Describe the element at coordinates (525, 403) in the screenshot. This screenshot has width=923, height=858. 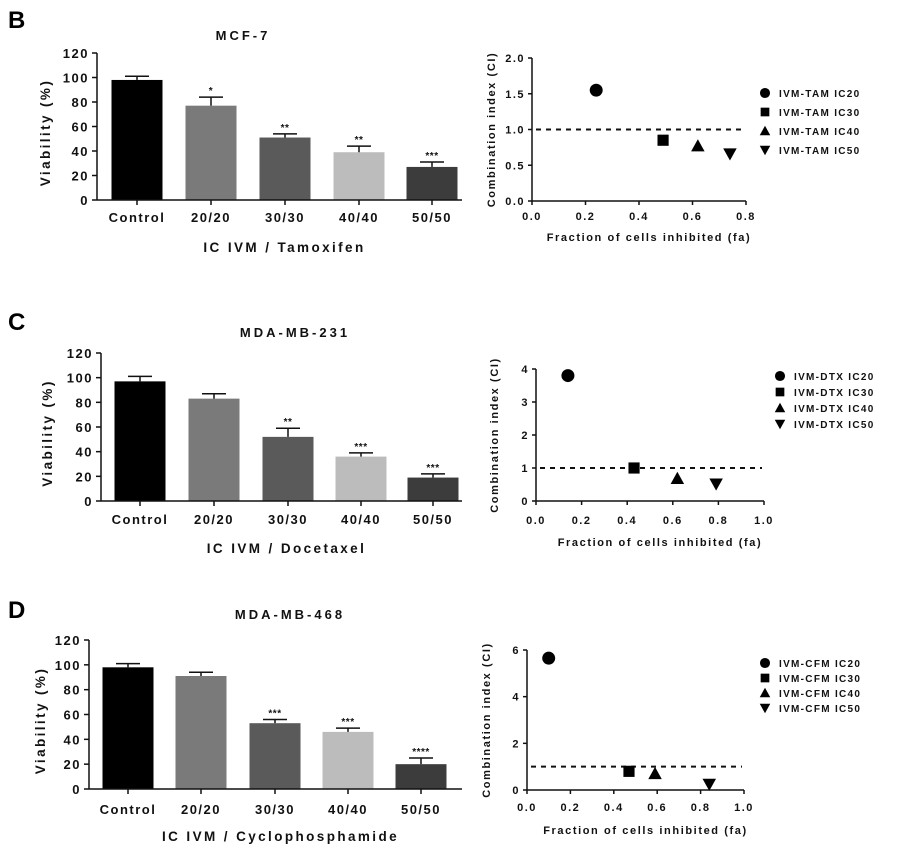
I see `y-tick-label: 3` at that location.